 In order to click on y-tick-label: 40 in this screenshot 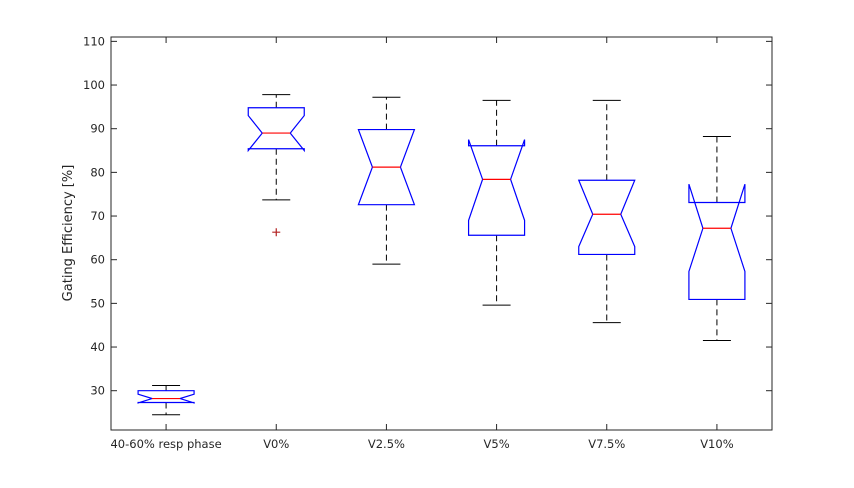, I will do `click(97, 347)`.